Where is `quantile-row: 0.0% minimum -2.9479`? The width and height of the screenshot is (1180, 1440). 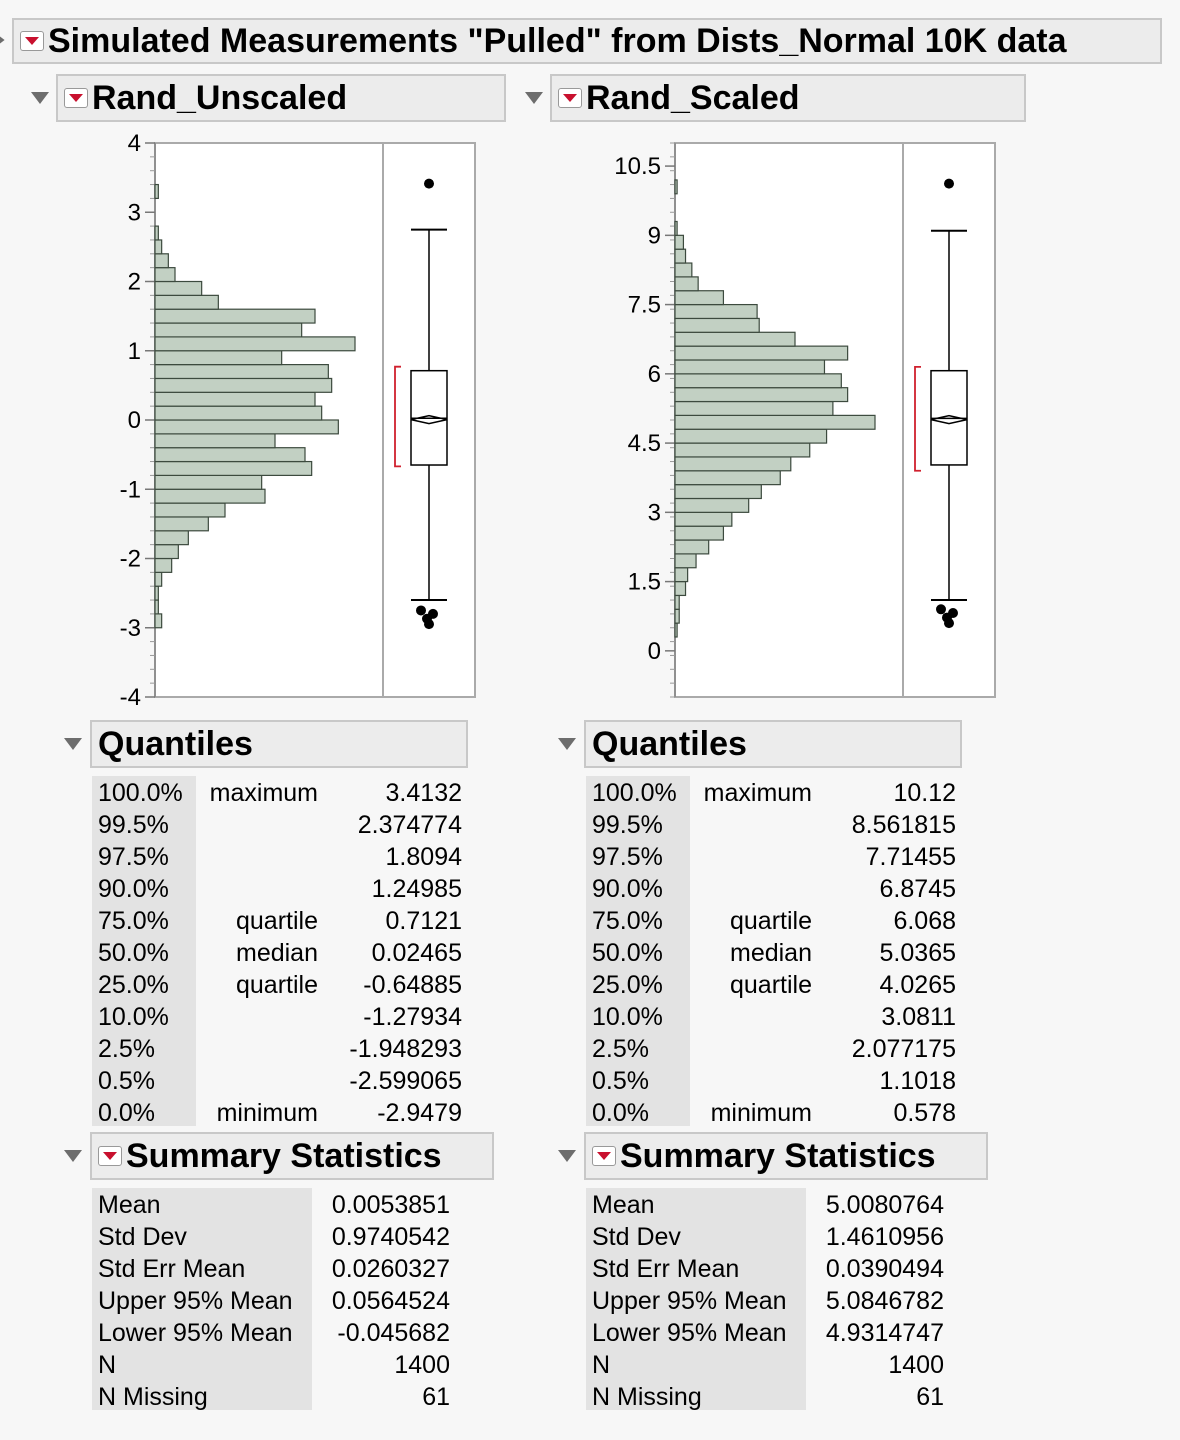
quantile-row: 0.0% minimum -2.9479 is located at coordinates (278, 1113).